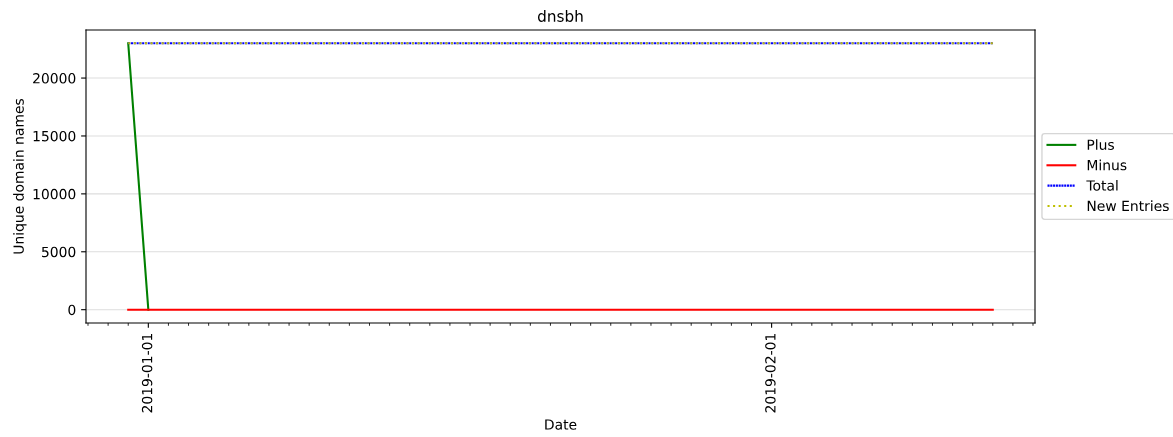 This screenshot has width=1173, height=437. Describe the element at coordinates (54, 78) in the screenshot. I see `y-tick-label: 20000` at that location.